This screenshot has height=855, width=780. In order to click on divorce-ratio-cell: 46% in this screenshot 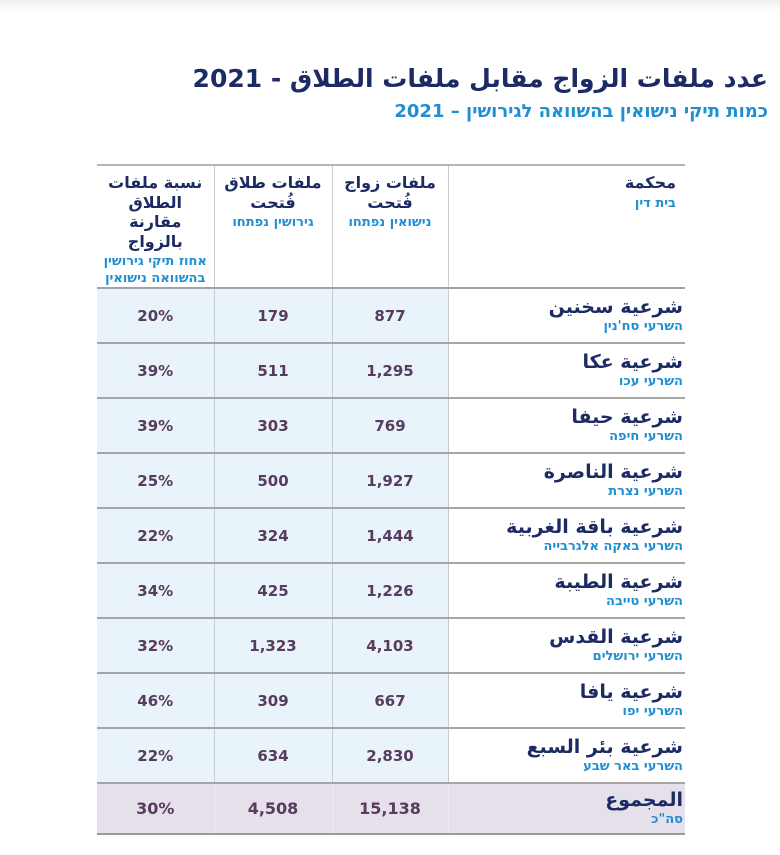, I will do `click(156, 701)`.